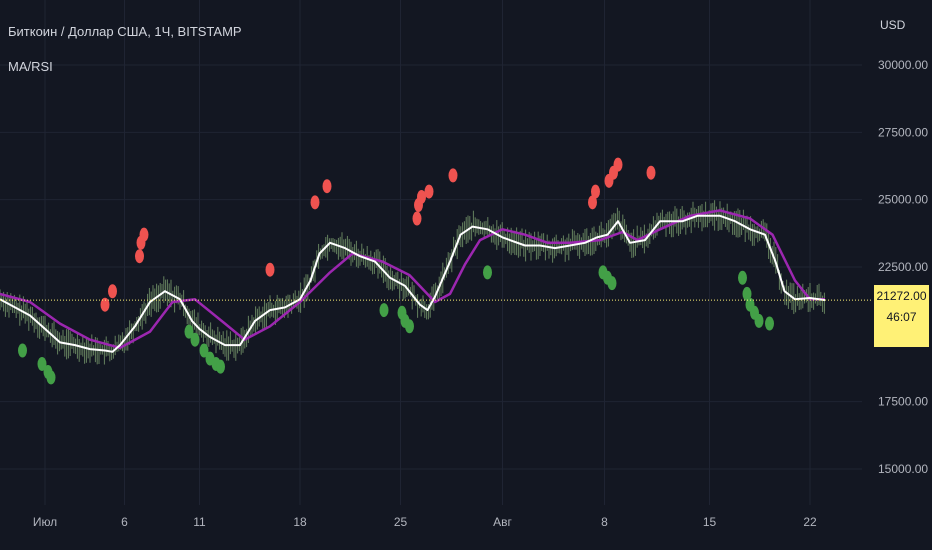 The height and width of the screenshot is (550, 932). I want to click on y-tick-label: 25000.00, so click(903, 200).